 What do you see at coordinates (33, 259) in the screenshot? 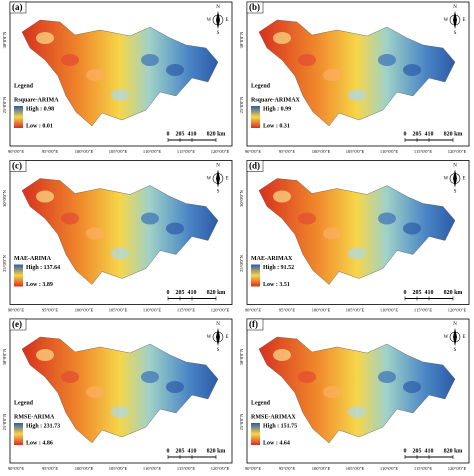
I see `legend-title: MAE-ARIMA` at bounding box center [33, 259].